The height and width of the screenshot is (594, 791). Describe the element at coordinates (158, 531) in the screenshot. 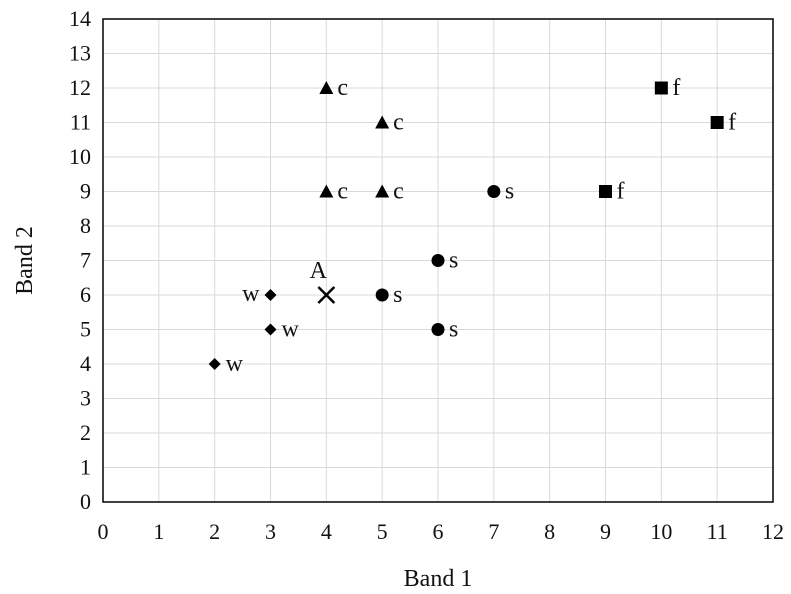

I see `x-tick-label: 1` at that location.